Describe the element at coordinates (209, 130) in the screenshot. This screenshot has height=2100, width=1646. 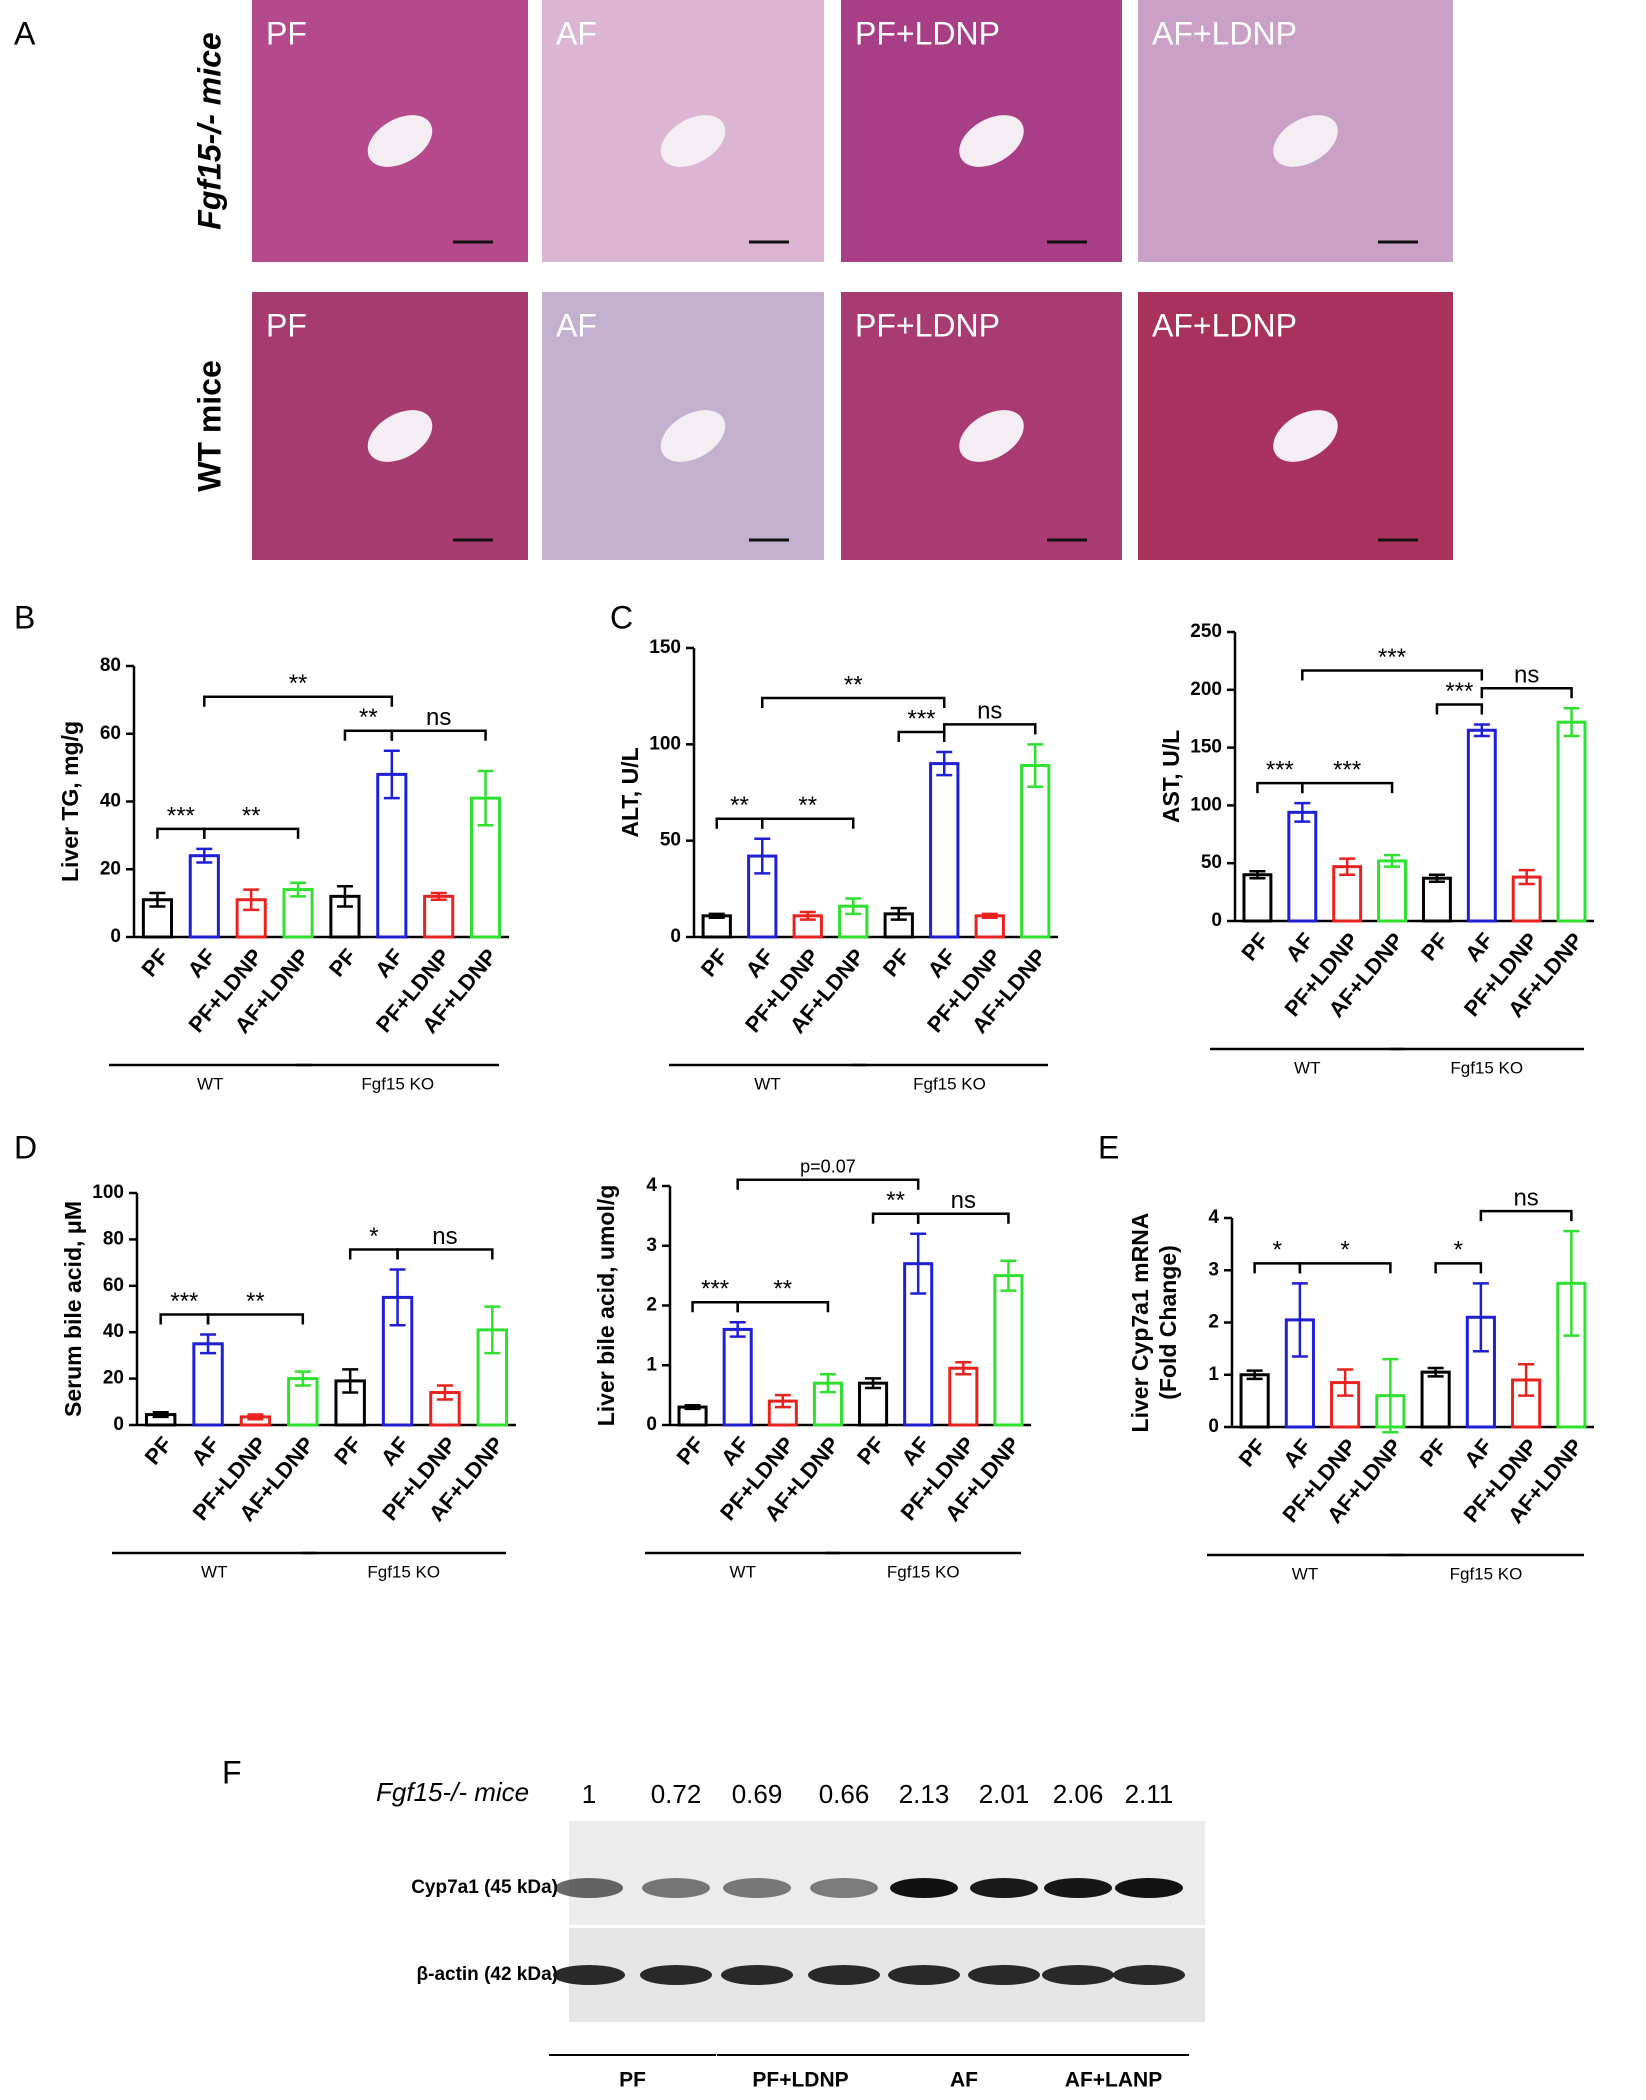
I see `row-label: Fgf15-/- mice` at that location.